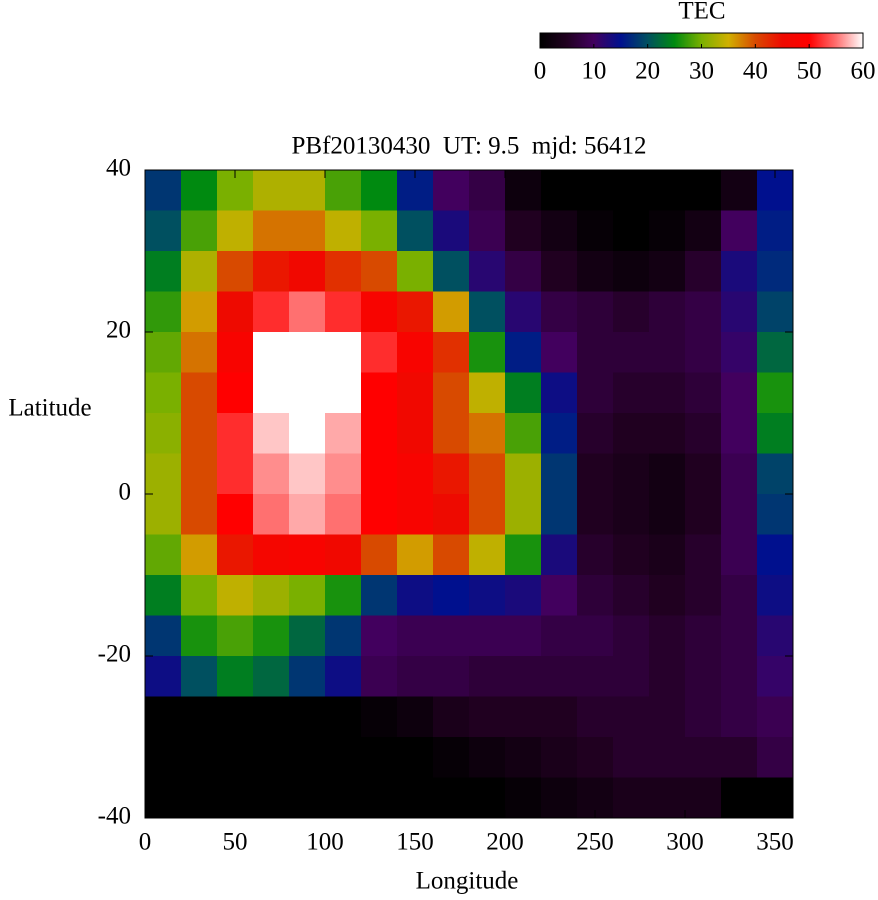 The width and height of the screenshot is (878, 900). What do you see at coordinates (701, 71) in the screenshot?
I see `colorbar-tick-label: 30` at bounding box center [701, 71].